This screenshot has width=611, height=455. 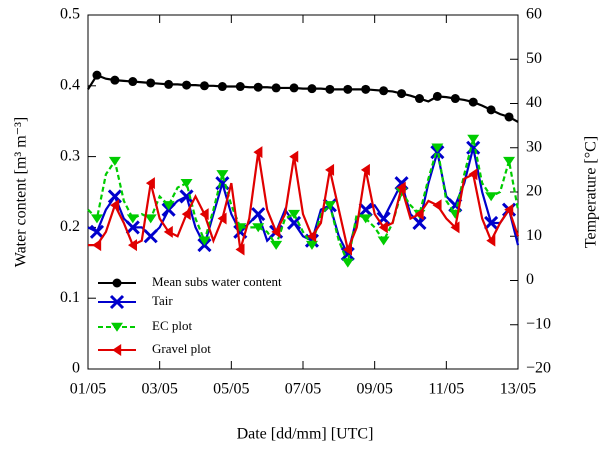 What do you see at coordinates (162, 300) in the screenshot?
I see `legend-label: Tair` at bounding box center [162, 300].